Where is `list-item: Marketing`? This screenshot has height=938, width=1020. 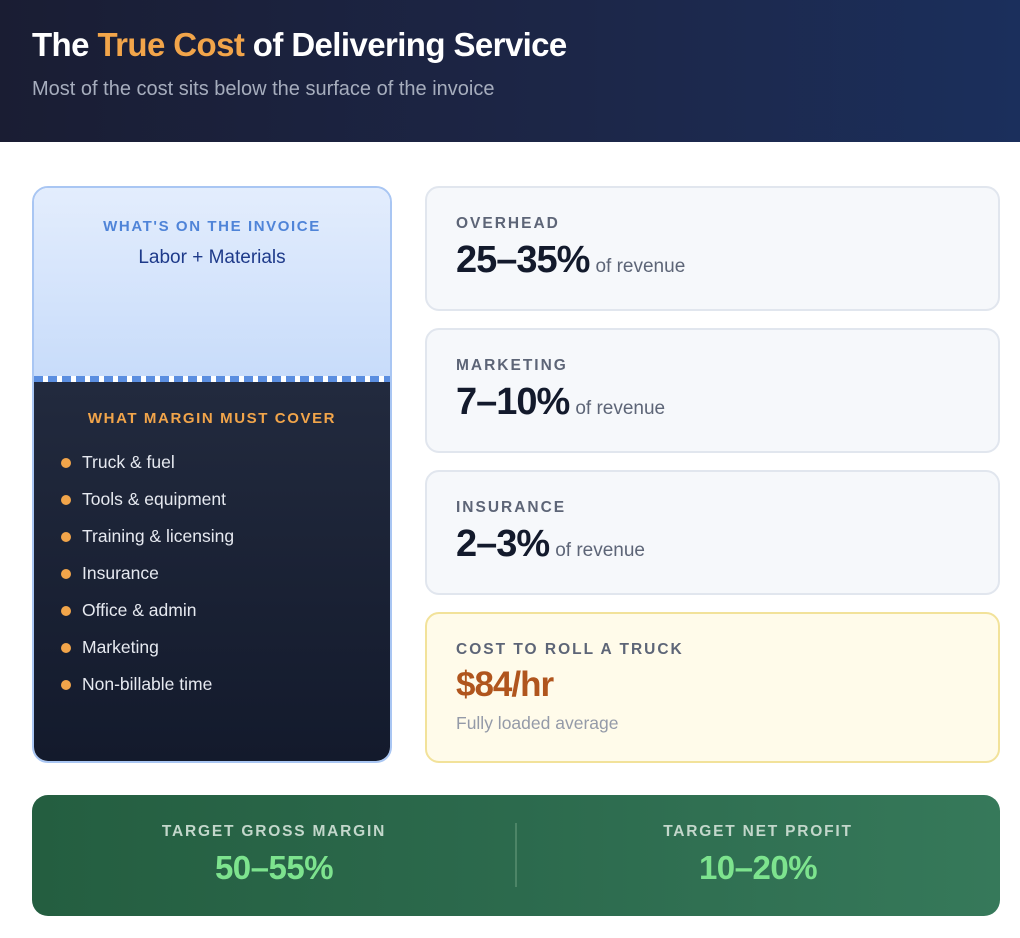 list-item: Marketing is located at coordinates (224, 654).